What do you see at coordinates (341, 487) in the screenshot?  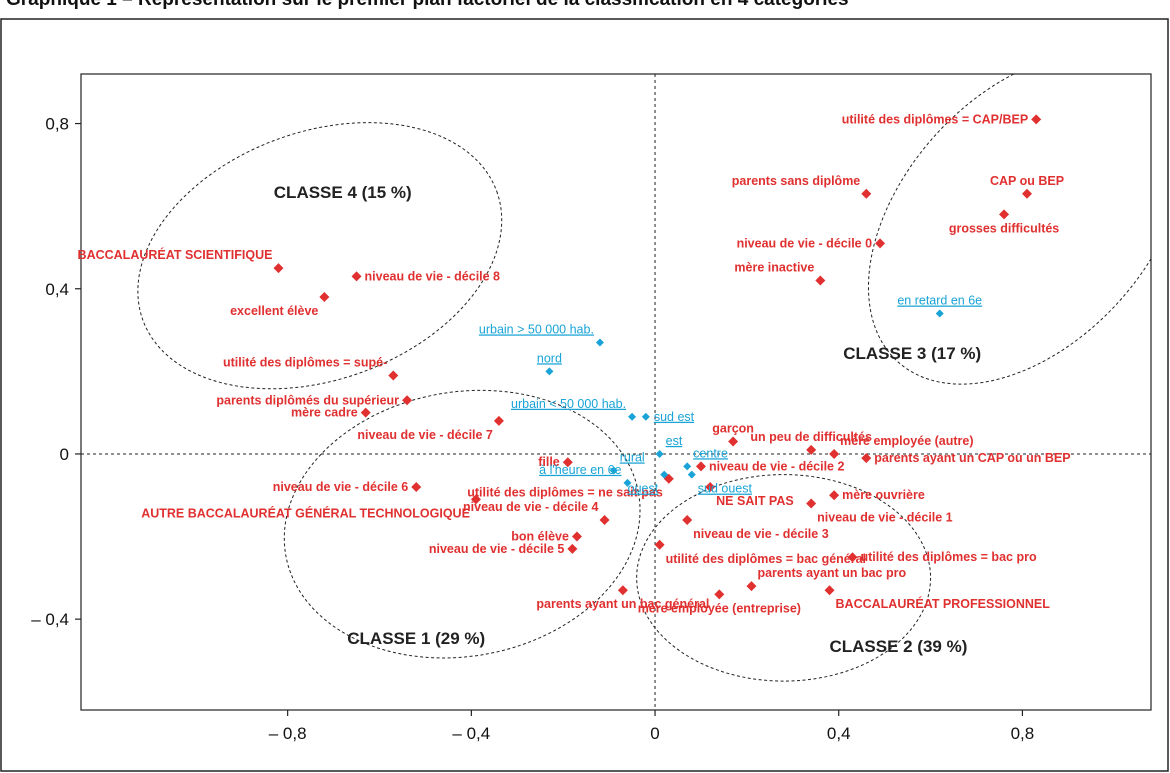 I see `point-label-niveau-de-vie-decile-6: niveau de vie - décile 6` at bounding box center [341, 487].